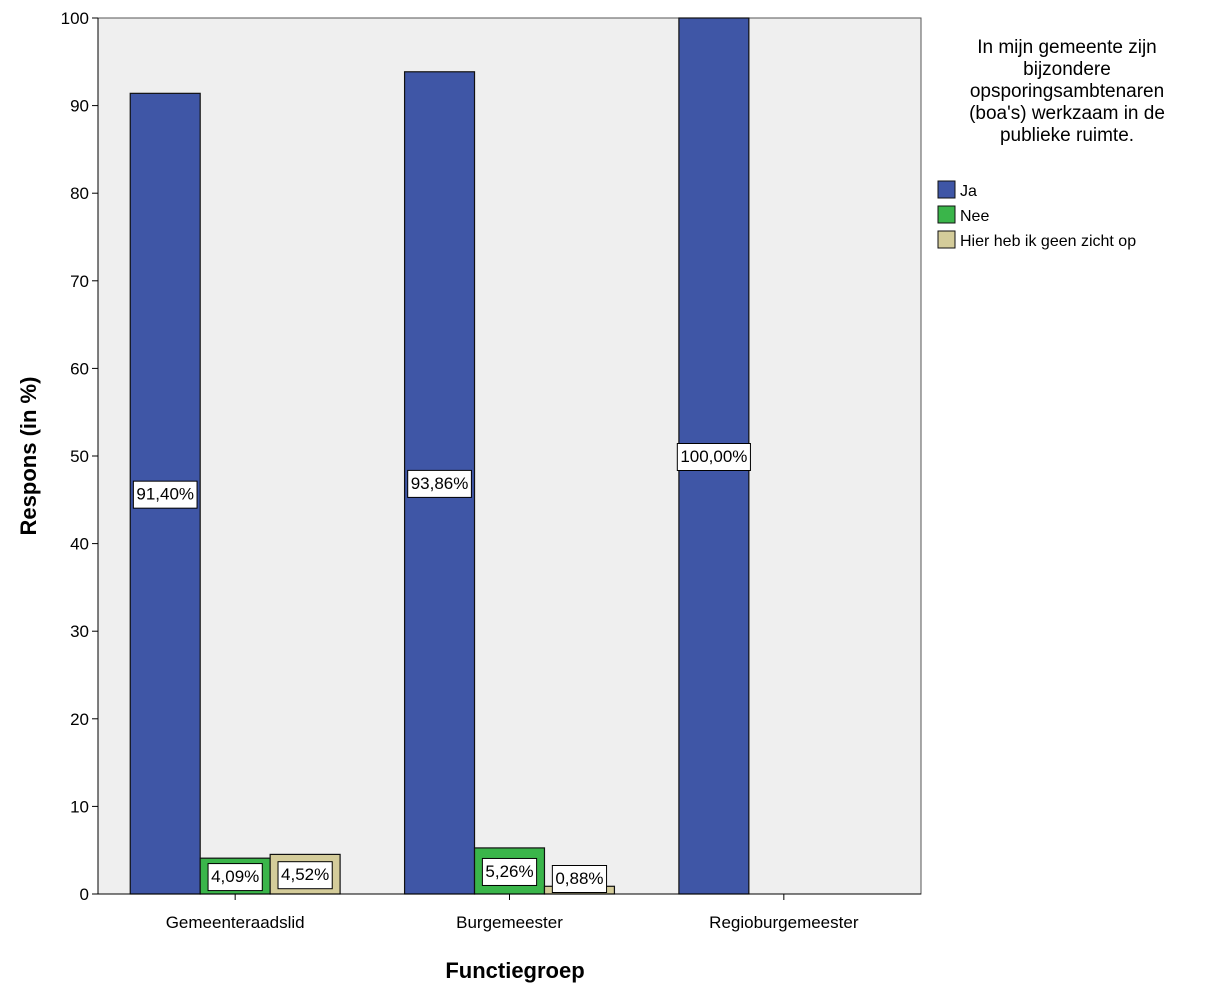 This screenshot has width=1210, height=992. Describe the element at coordinates (509, 922) in the screenshot. I see `x-tick-label: Burgemeester` at that location.